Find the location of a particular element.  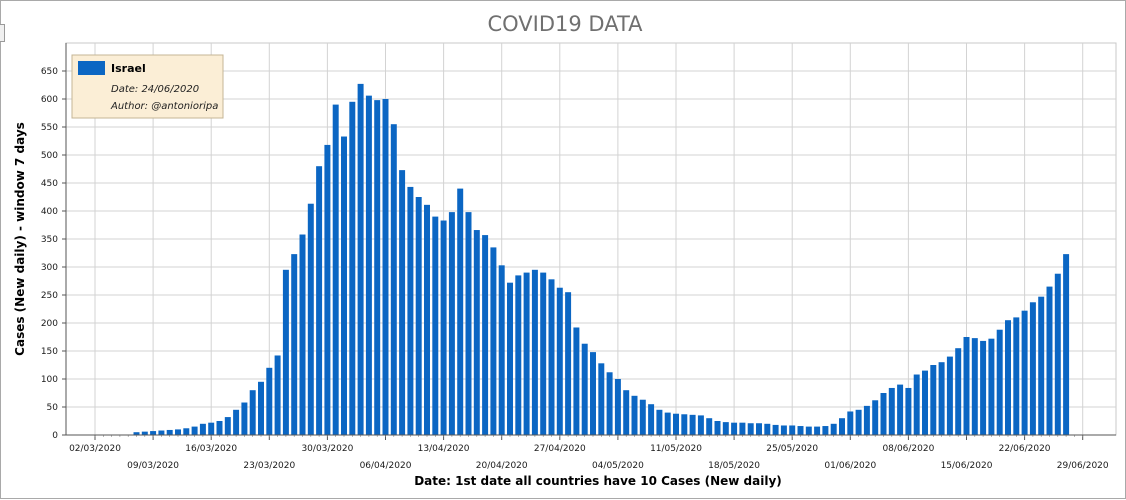

x-tick-label: 11/05/2020 is located at coordinates (676, 449).